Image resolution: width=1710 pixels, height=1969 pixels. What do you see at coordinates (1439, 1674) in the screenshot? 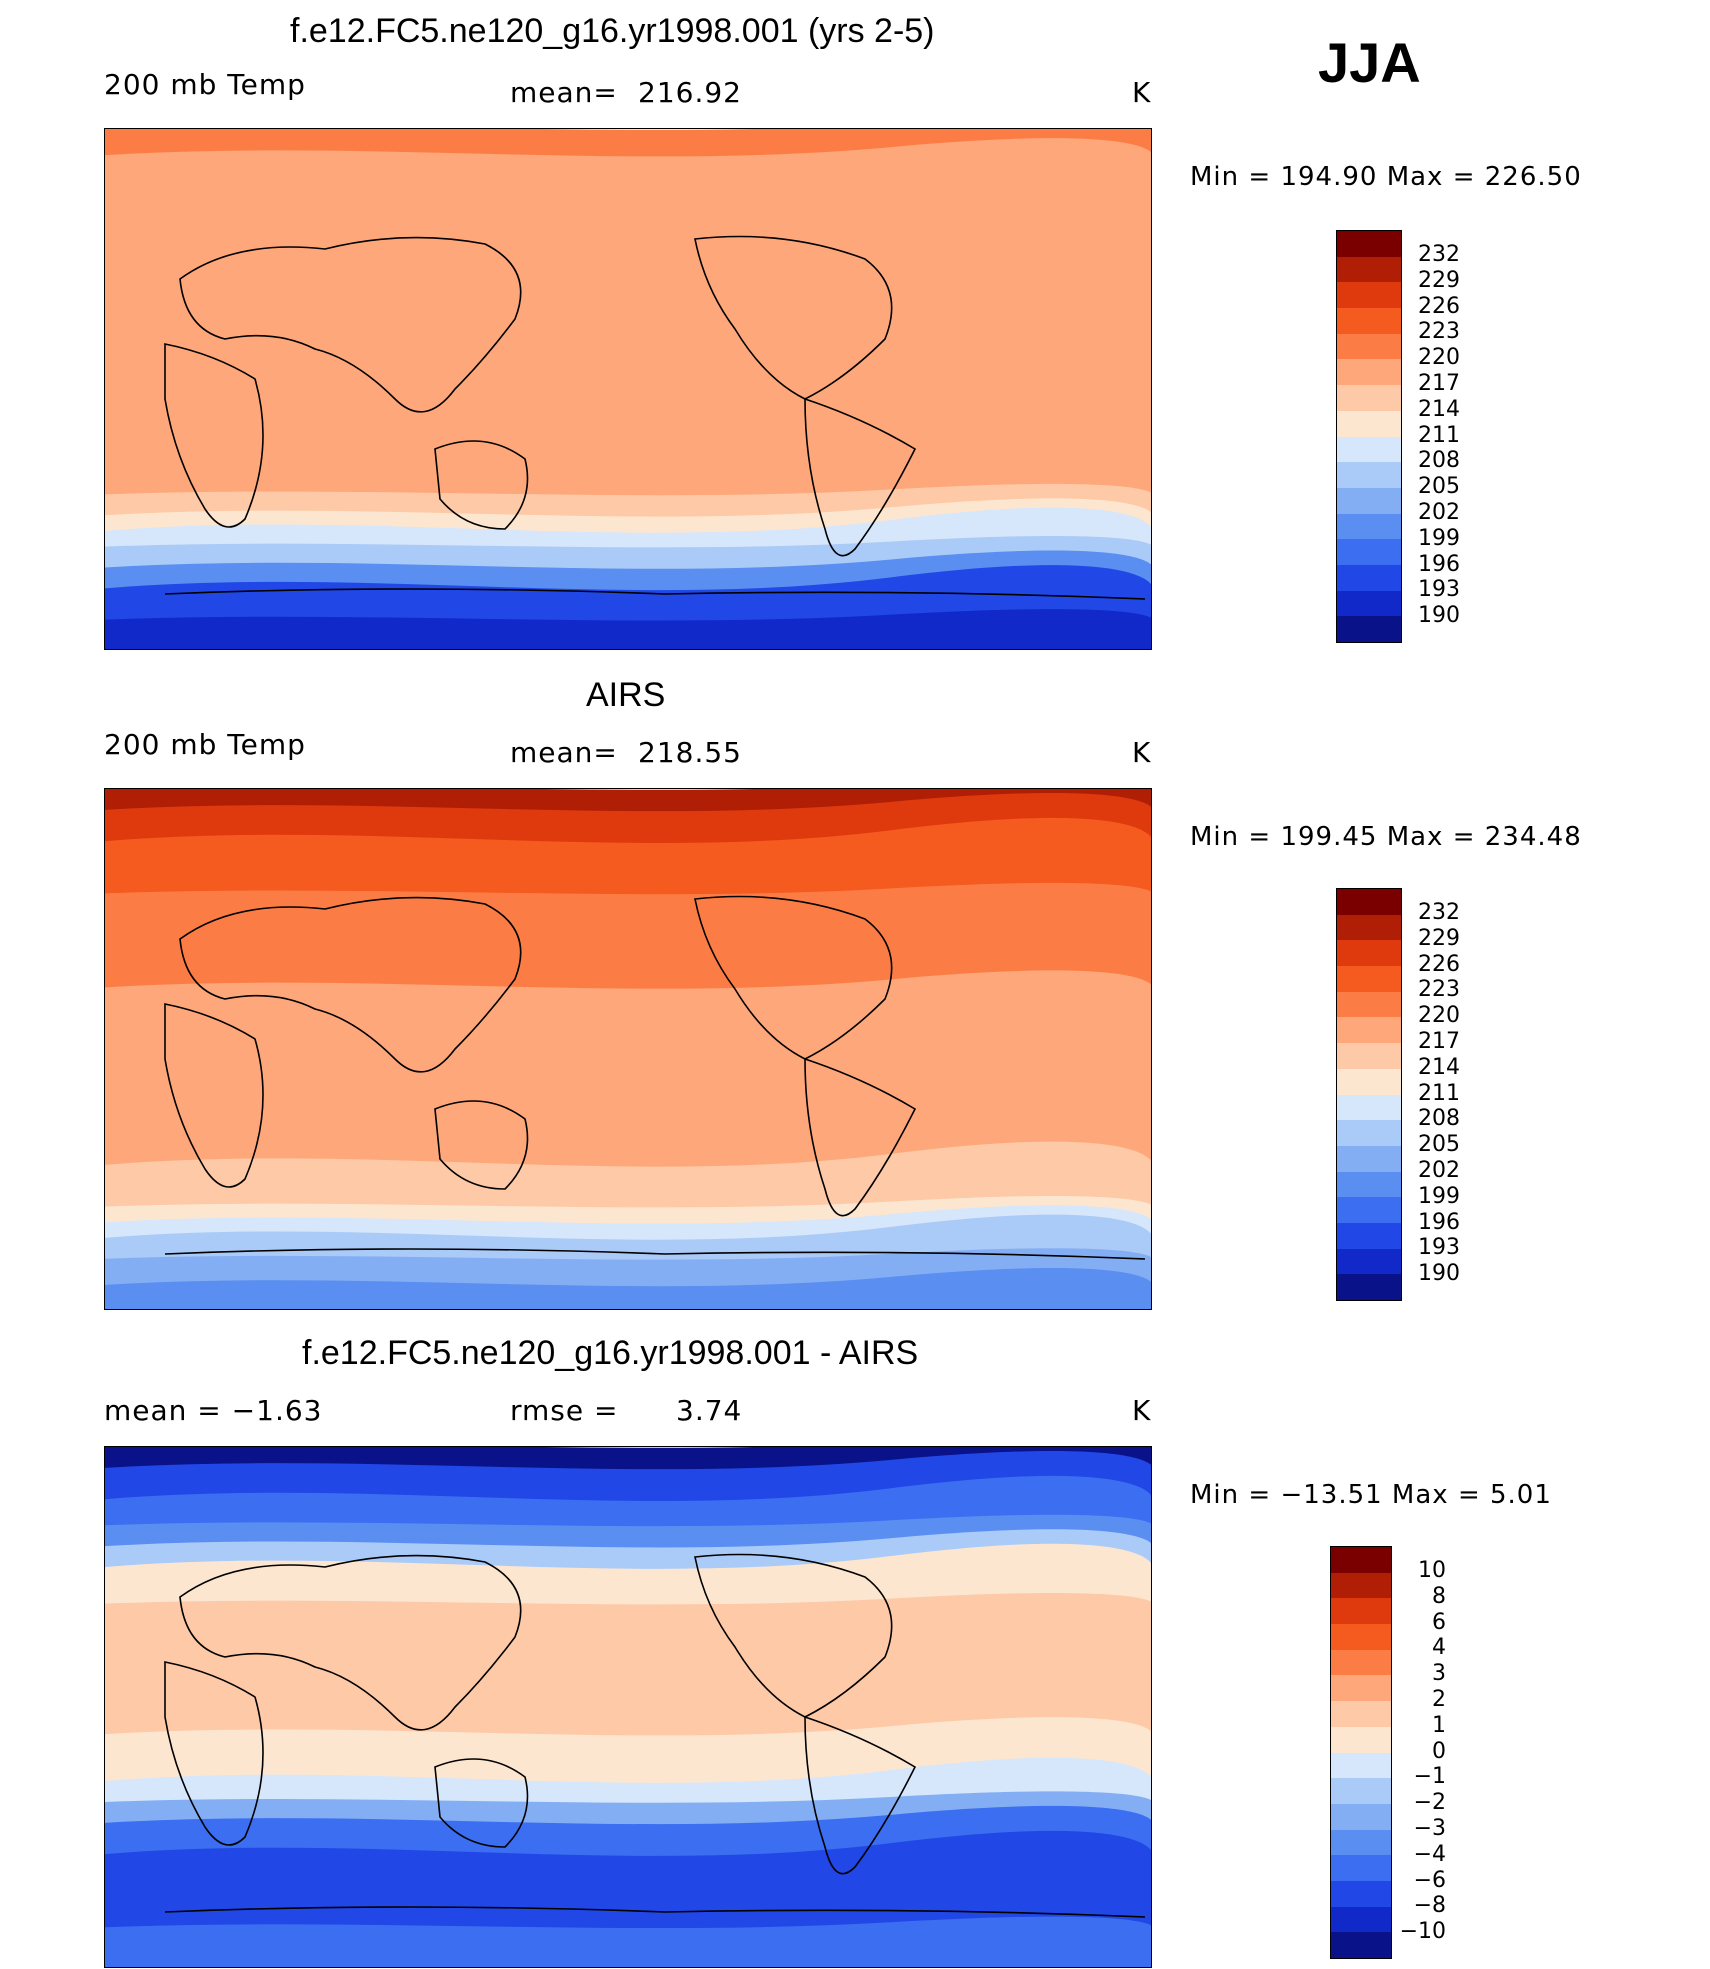
I see `colorbar-tick-label: 3` at bounding box center [1439, 1674].